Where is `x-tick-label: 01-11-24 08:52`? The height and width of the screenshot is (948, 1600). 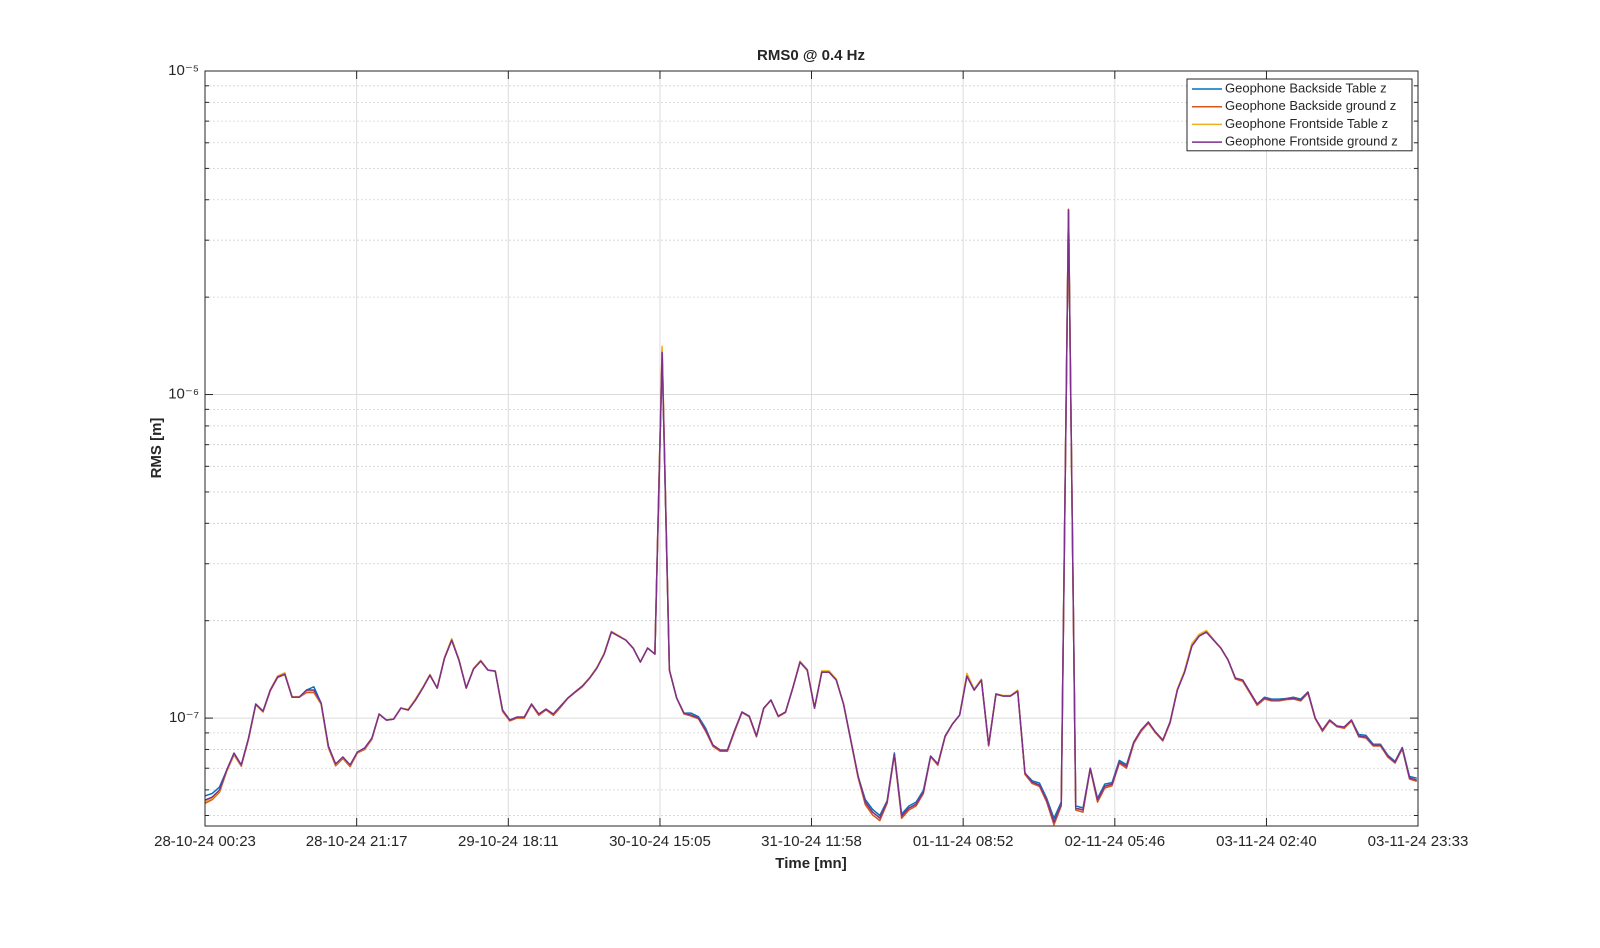
x-tick-label: 01-11-24 08:52 is located at coordinates (963, 841).